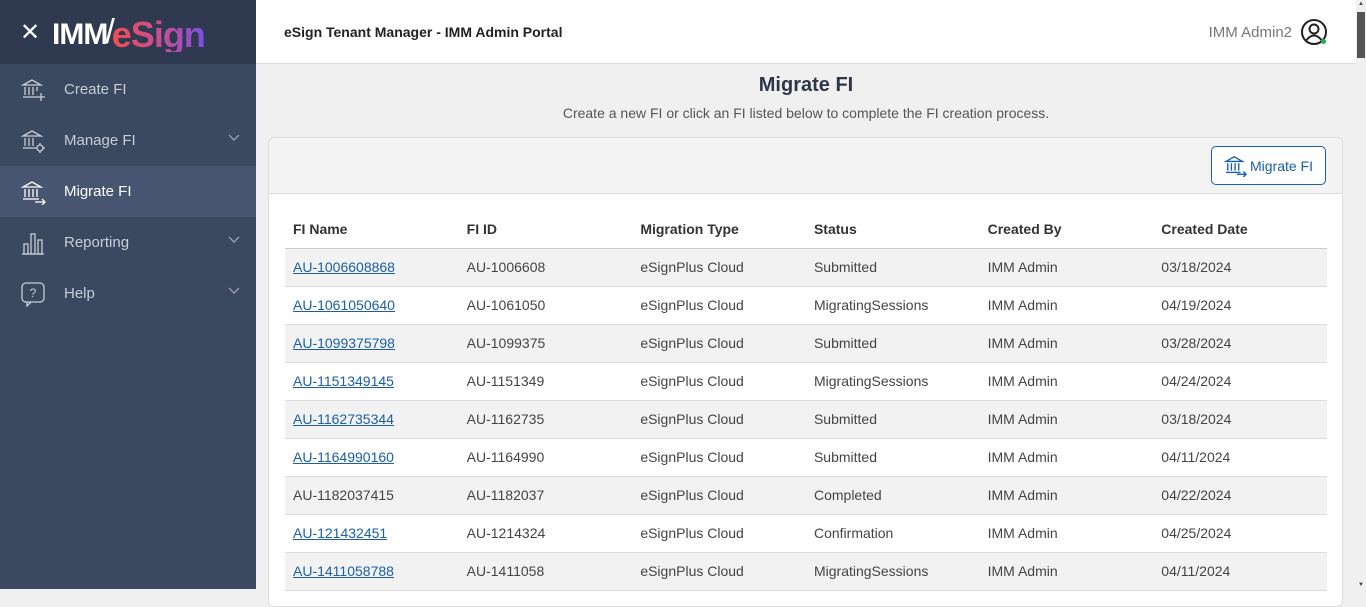 The image size is (1366, 607). What do you see at coordinates (1250, 32) in the screenshot?
I see `user-name: IMM Admin2` at bounding box center [1250, 32].